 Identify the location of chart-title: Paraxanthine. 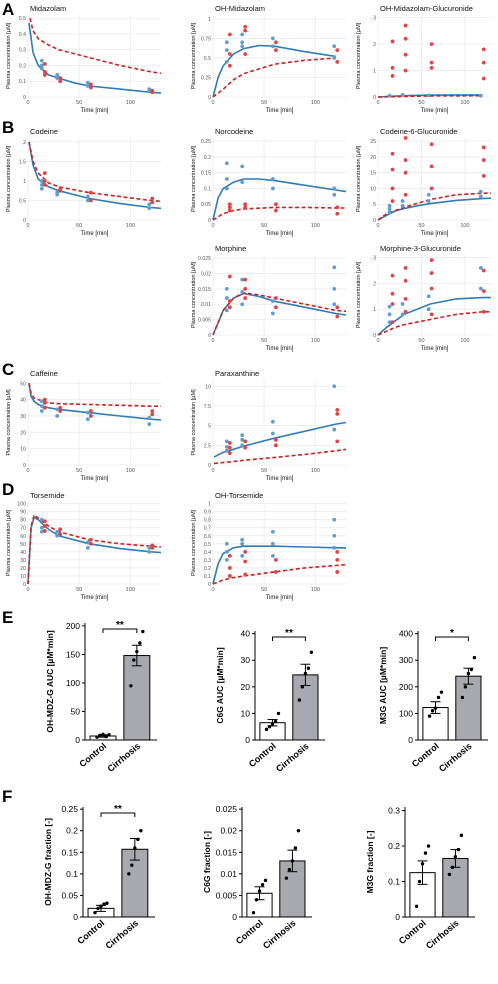
(237, 373).